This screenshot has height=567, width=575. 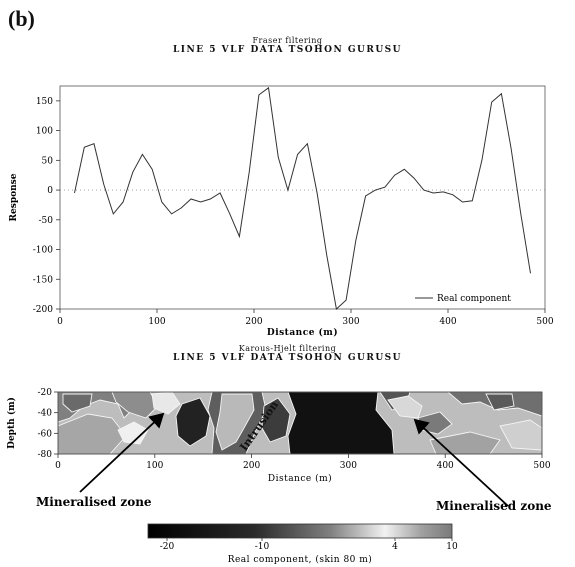 I want to click on colorbar-tick-label: -10, so click(x=262, y=547).